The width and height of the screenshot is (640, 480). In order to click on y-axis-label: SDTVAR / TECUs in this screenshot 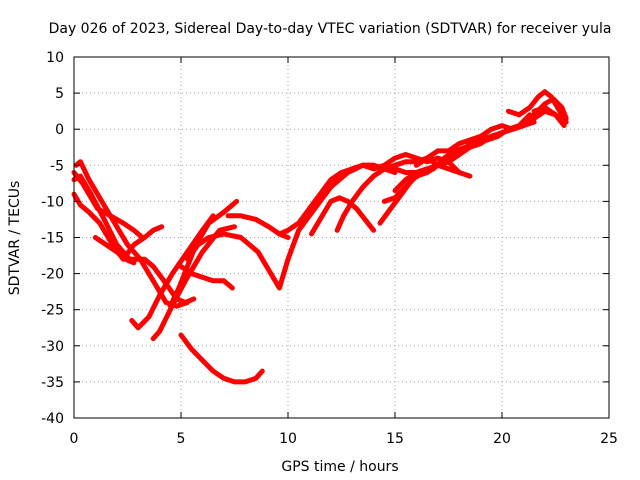, I will do `click(15, 238)`.